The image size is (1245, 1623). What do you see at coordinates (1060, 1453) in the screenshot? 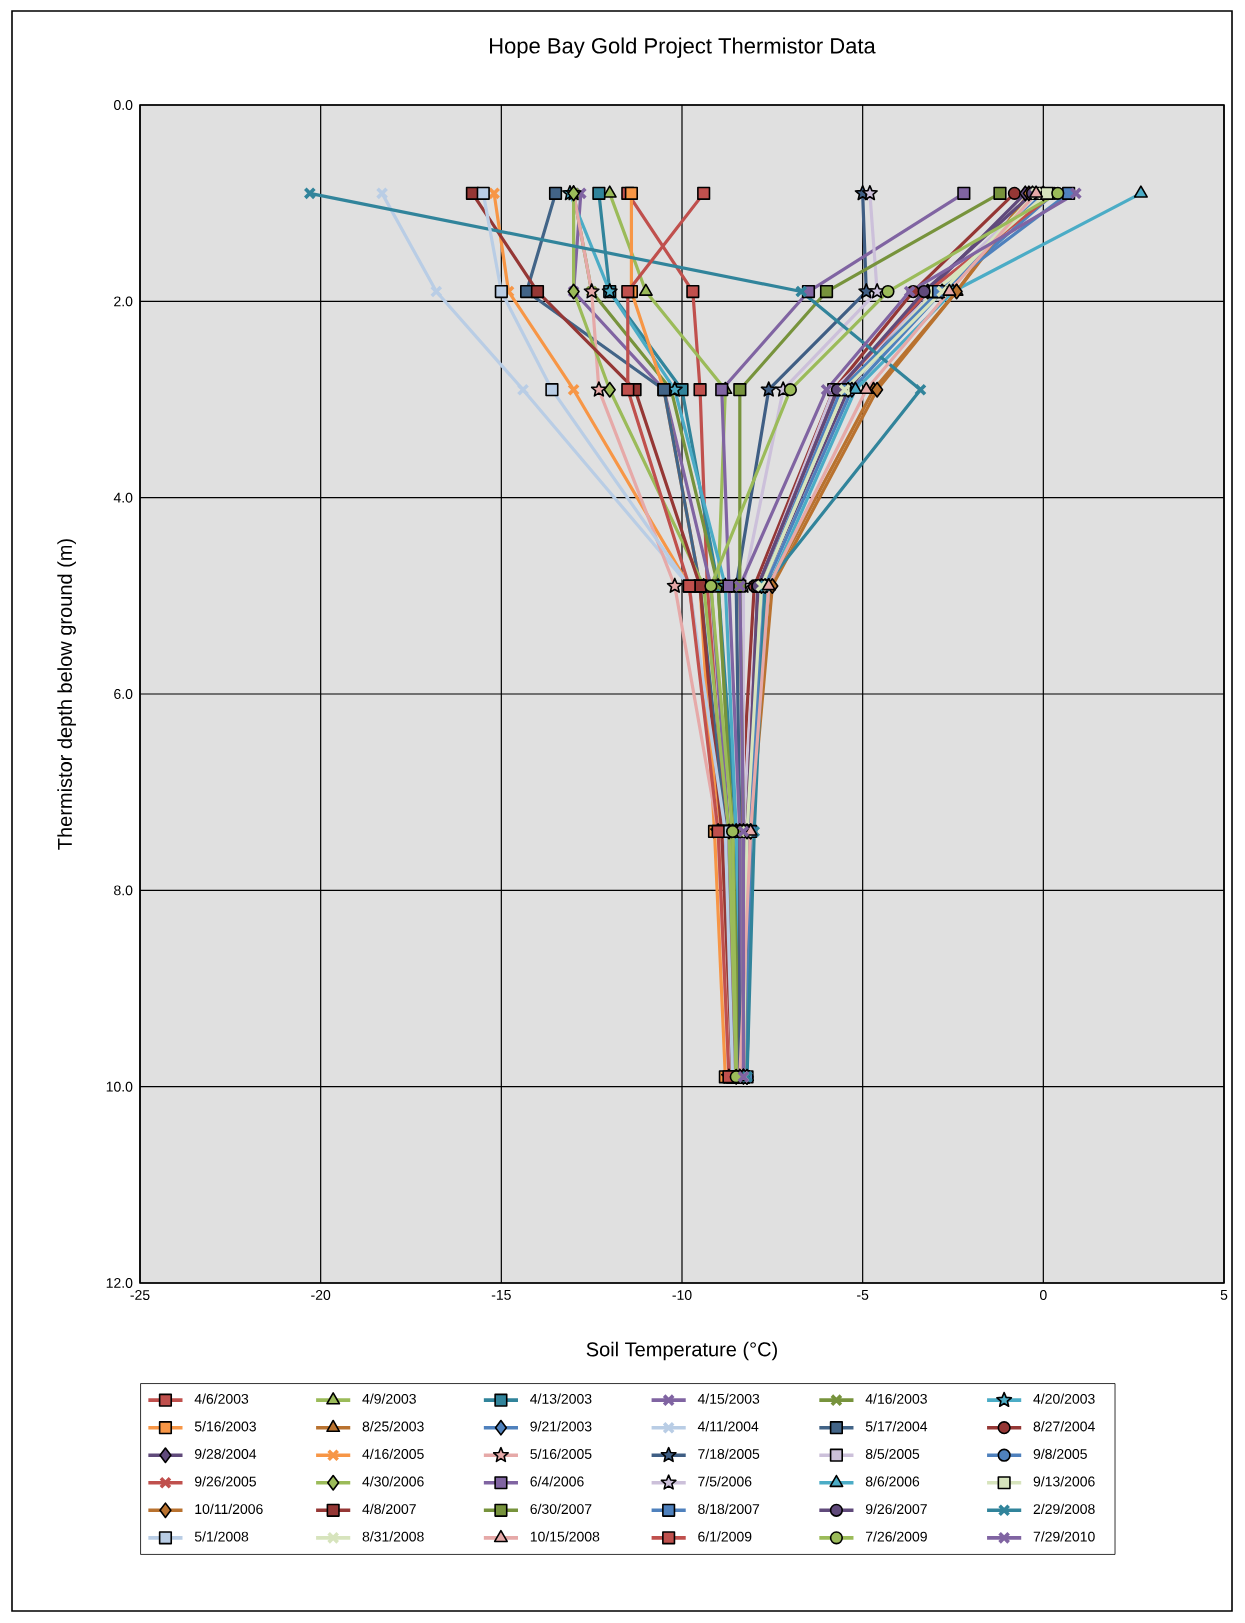
I see `legend-label: 9/8/2005` at bounding box center [1060, 1453].